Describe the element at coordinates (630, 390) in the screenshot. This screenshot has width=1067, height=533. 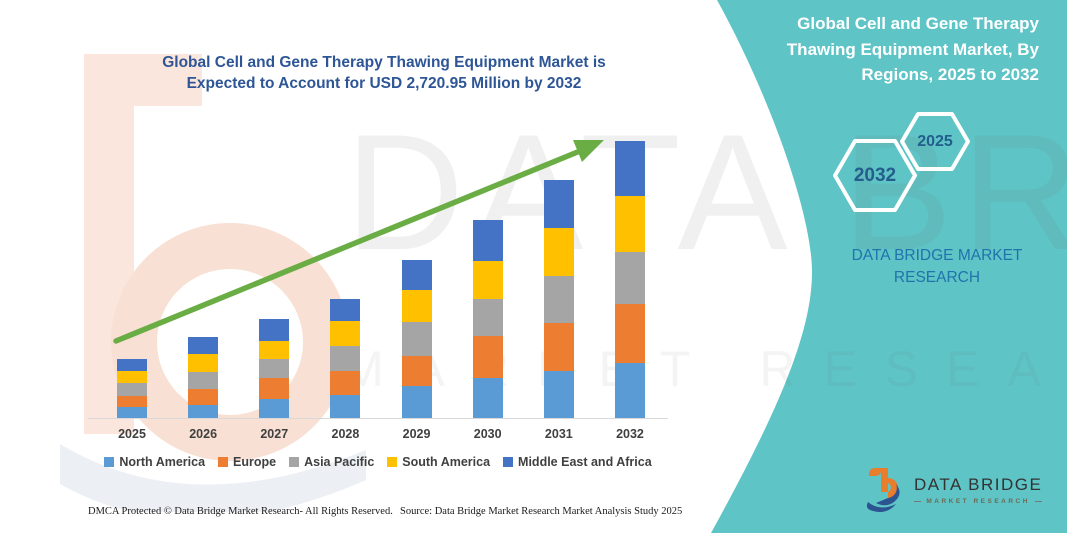
I see `bar-segment-2032-north-america` at that location.